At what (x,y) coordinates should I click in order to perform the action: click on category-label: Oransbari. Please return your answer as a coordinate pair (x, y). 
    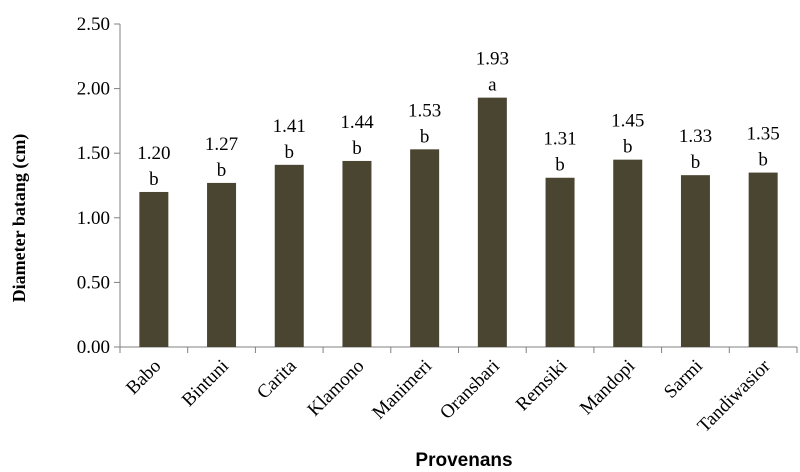
    Looking at the image, I should click on (470, 390).